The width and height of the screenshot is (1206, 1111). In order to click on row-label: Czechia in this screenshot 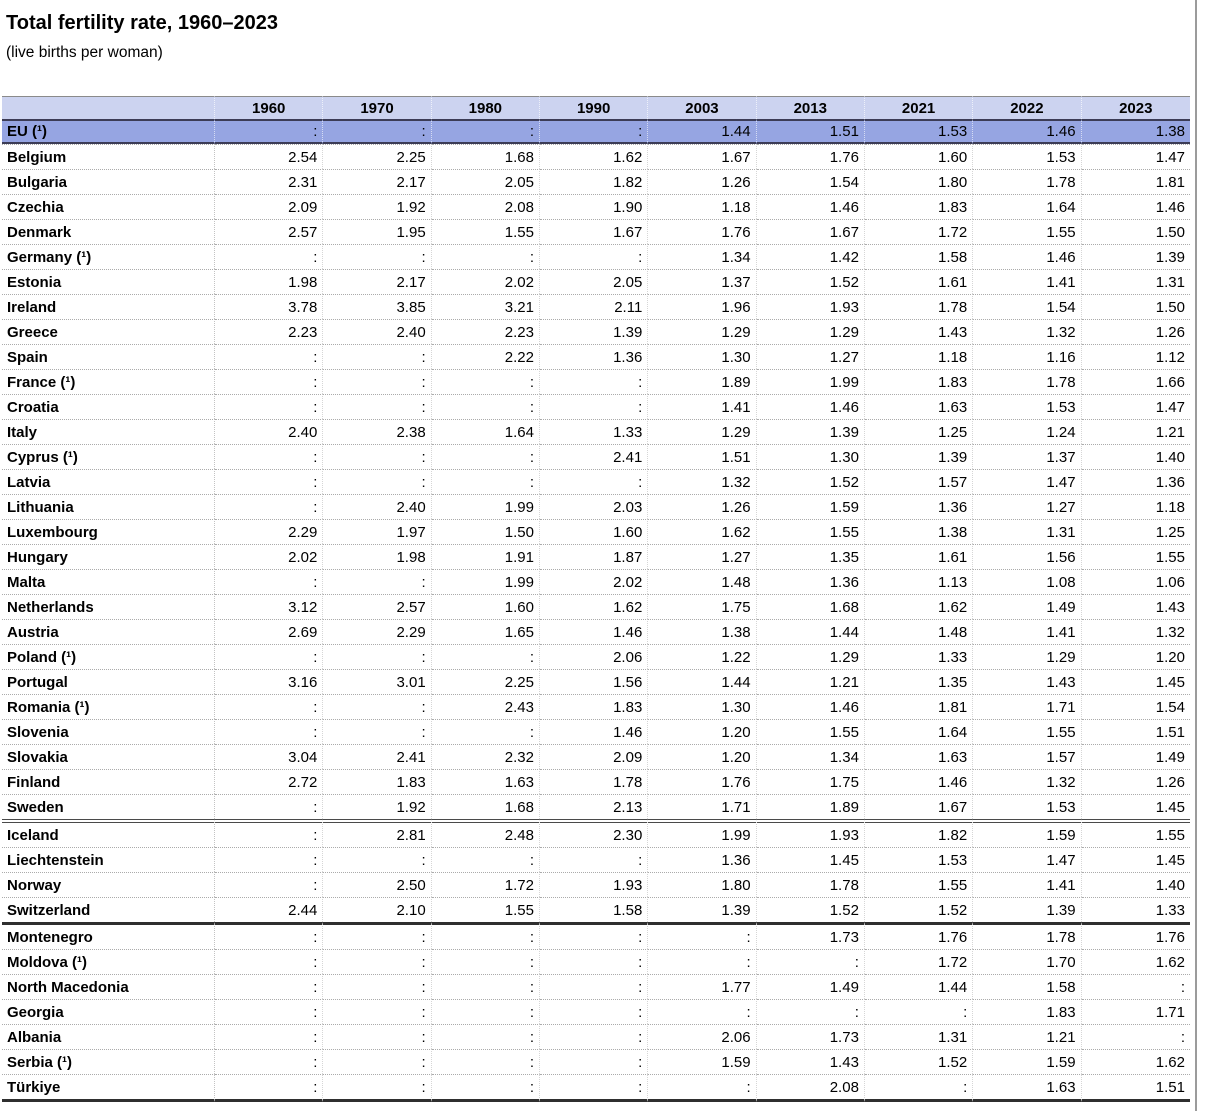, I will do `click(109, 206)`.